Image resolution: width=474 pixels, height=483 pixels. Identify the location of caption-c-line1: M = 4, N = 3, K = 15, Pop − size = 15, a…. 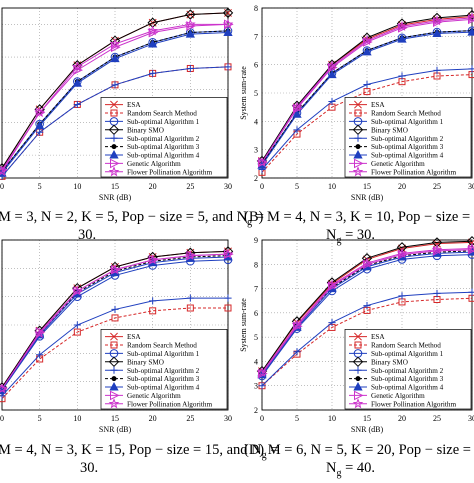
(139, 453).